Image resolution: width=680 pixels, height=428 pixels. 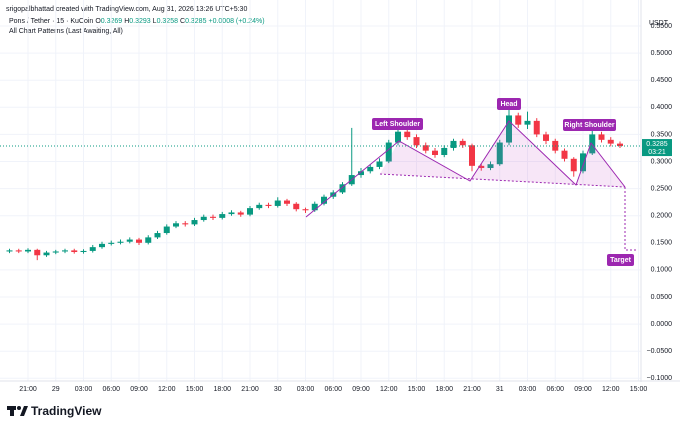 I want to click on currency: USDT, so click(x=659, y=23).